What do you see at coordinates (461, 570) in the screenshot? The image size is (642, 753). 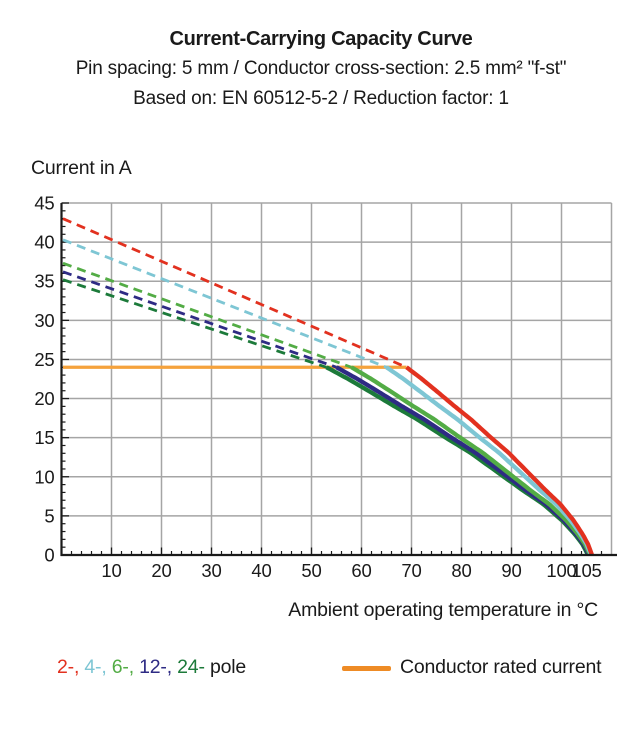 I see `x-tick-label: 80` at bounding box center [461, 570].